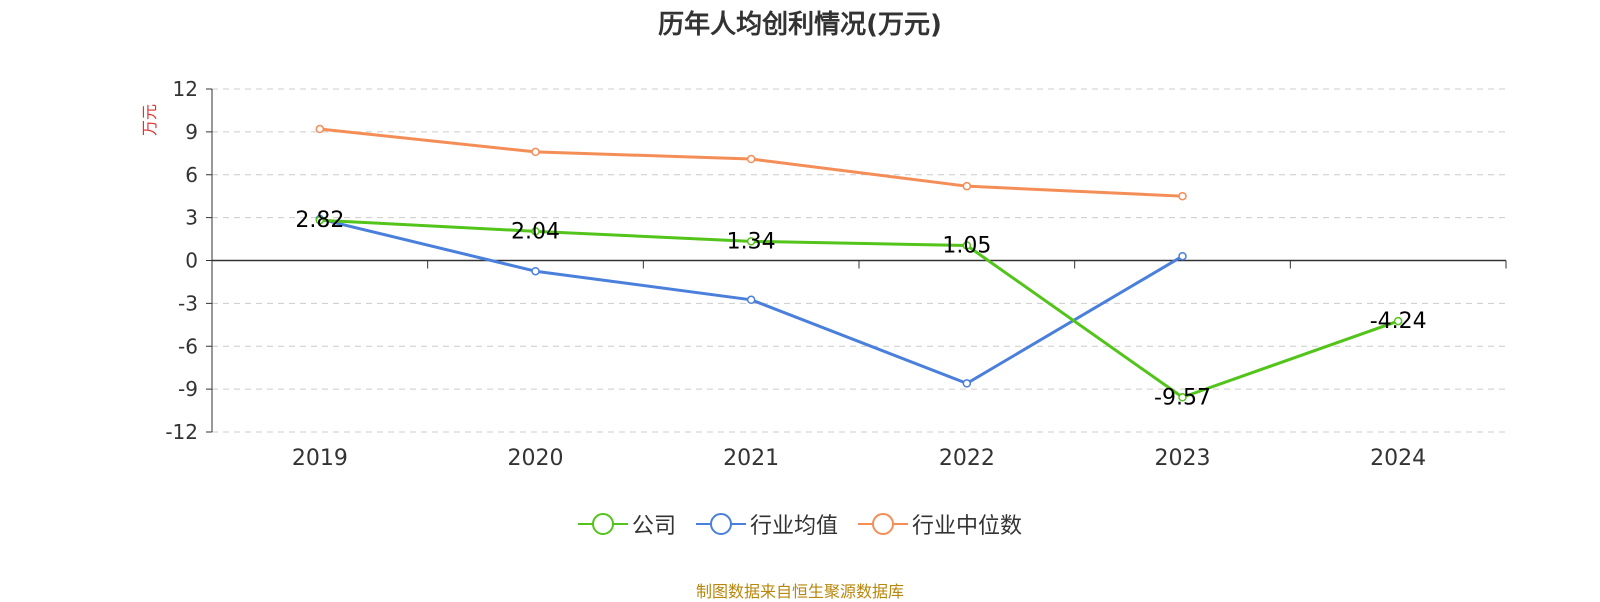  I want to click on y-tick-label: 3, so click(191, 218).